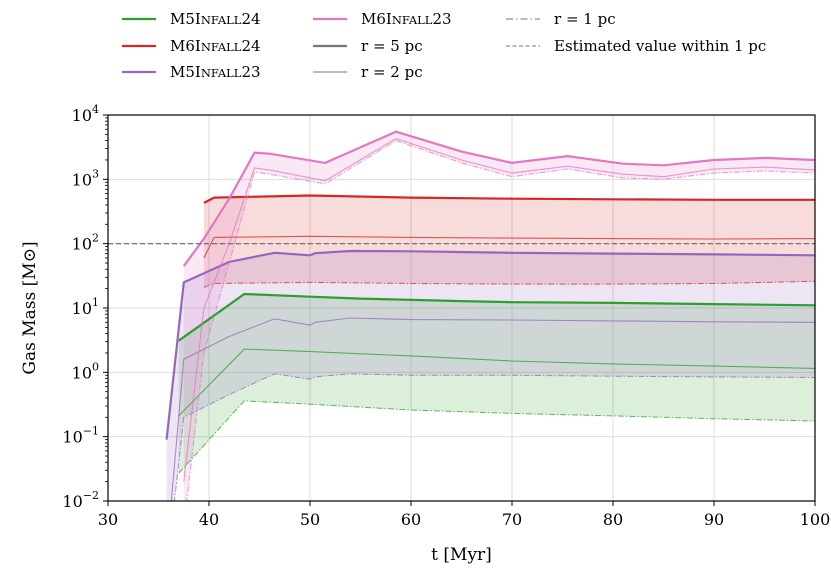  What do you see at coordinates (80, 436) in the screenshot?
I see `y-tick-label: 10⁻¹` at bounding box center [80, 436].